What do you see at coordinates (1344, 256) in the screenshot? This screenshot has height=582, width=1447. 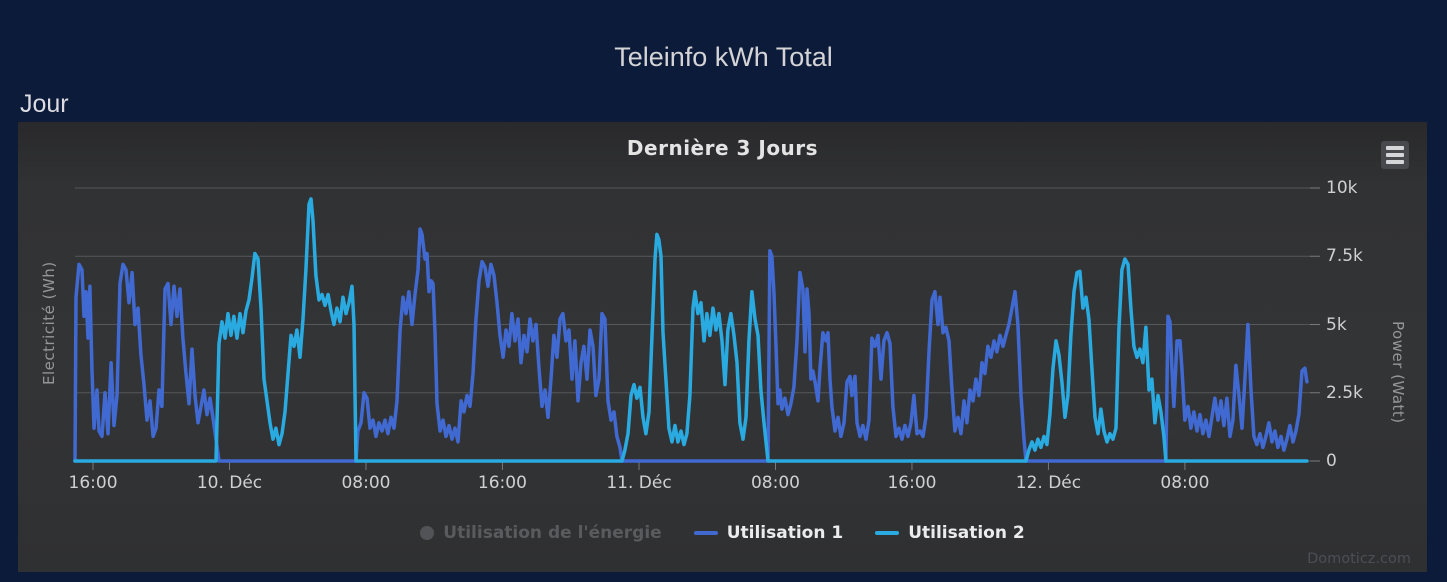 I see `y-tick-label: 7.5k` at bounding box center [1344, 256].